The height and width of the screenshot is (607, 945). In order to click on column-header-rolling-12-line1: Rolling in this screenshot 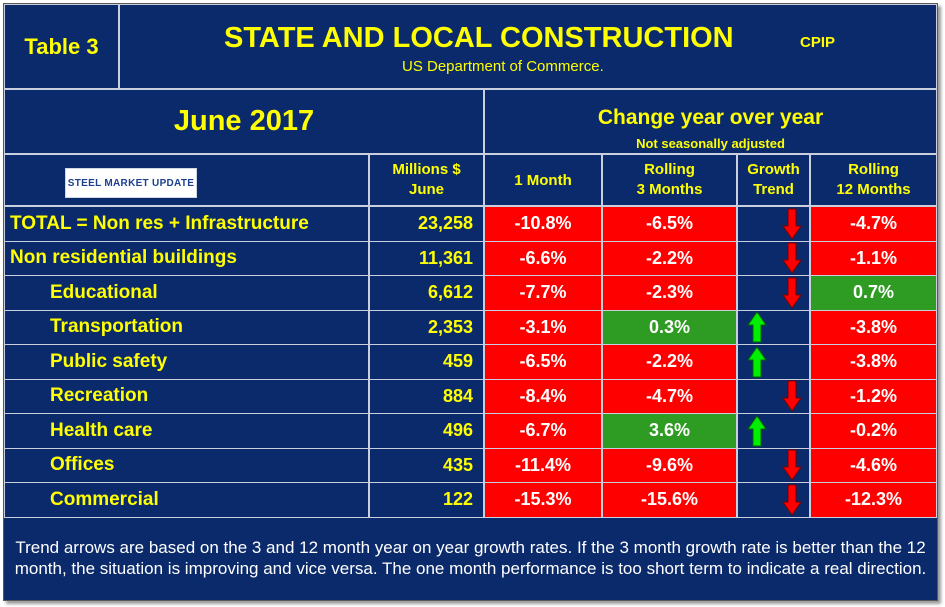, I will do `click(873, 169)`.